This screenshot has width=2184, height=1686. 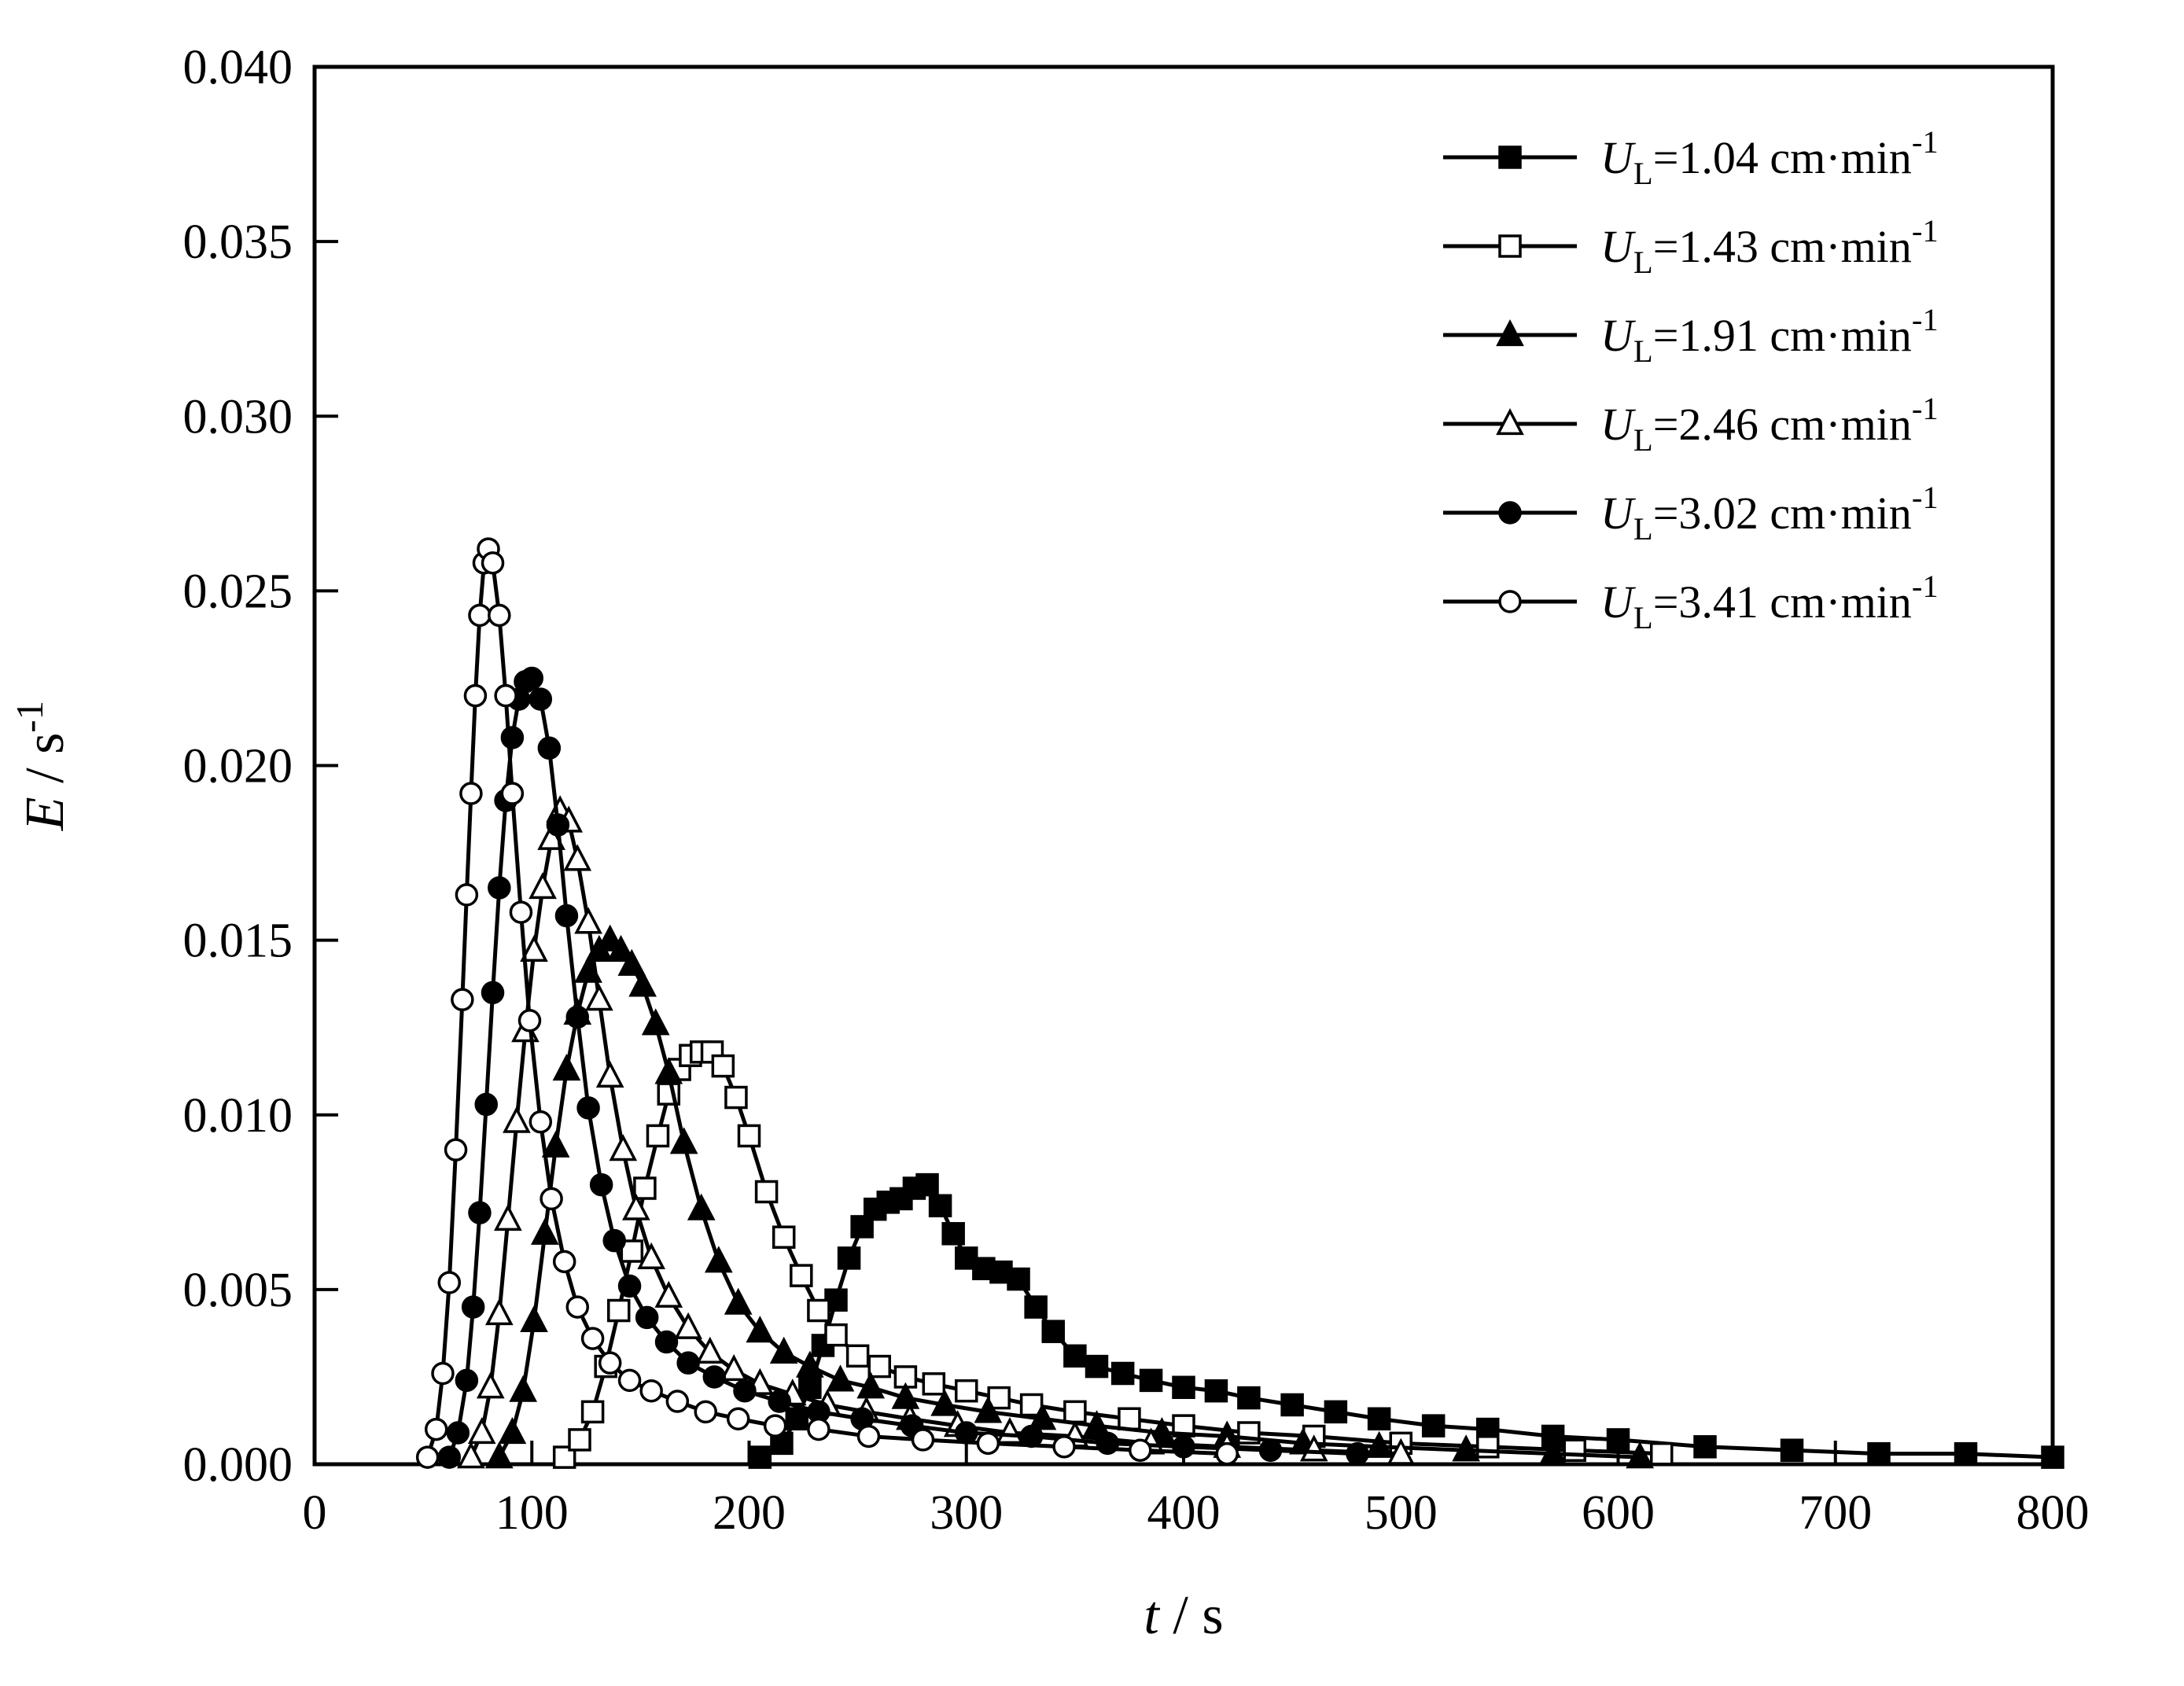 I want to click on x-tick-label: 200, so click(x=749, y=1513).